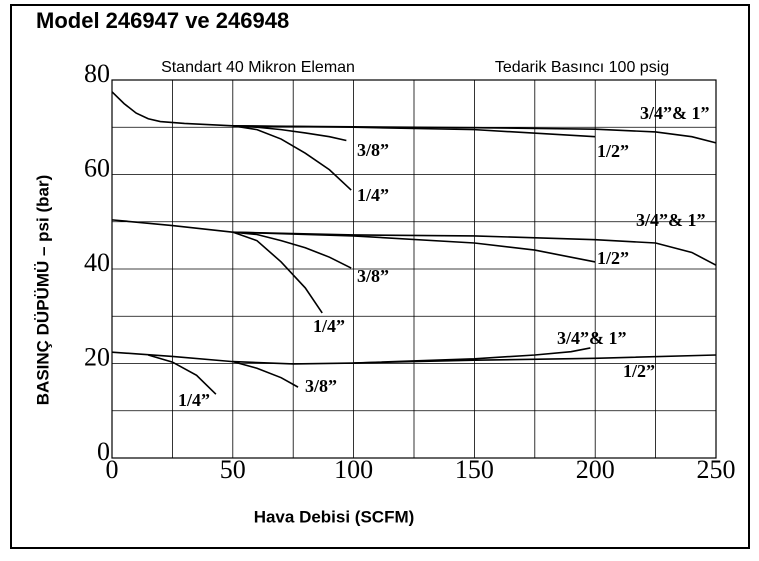 Image resolution: width=759 pixels, height=561 pixels. What do you see at coordinates (97, 73) in the screenshot?
I see `y-tick-label: 80` at bounding box center [97, 73].